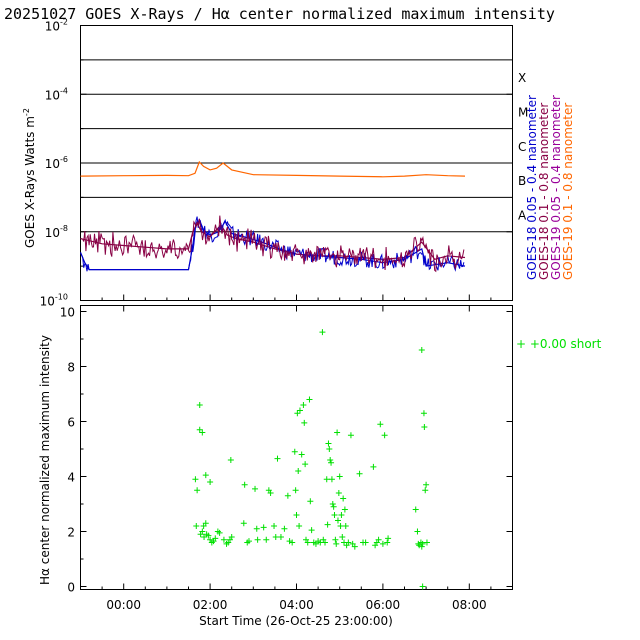  I want to click on x-tick-label: 06:00, so click(383, 605).